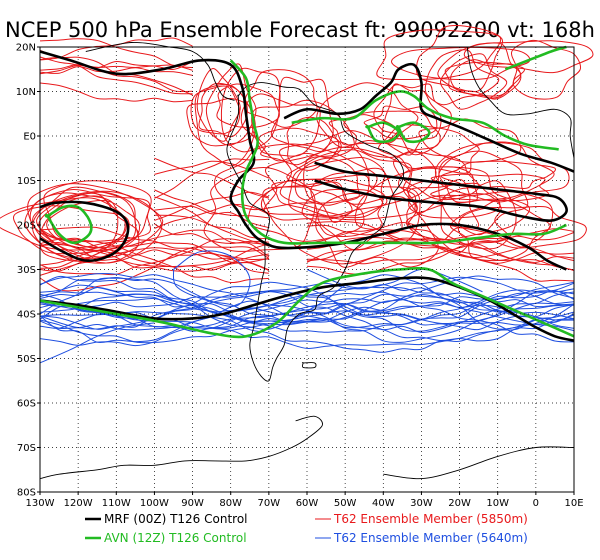 This screenshot has height=560, width=600. What do you see at coordinates (230, 503) in the screenshot?
I see `lon-tick-label: 80W` at bounding box center [230, 503].